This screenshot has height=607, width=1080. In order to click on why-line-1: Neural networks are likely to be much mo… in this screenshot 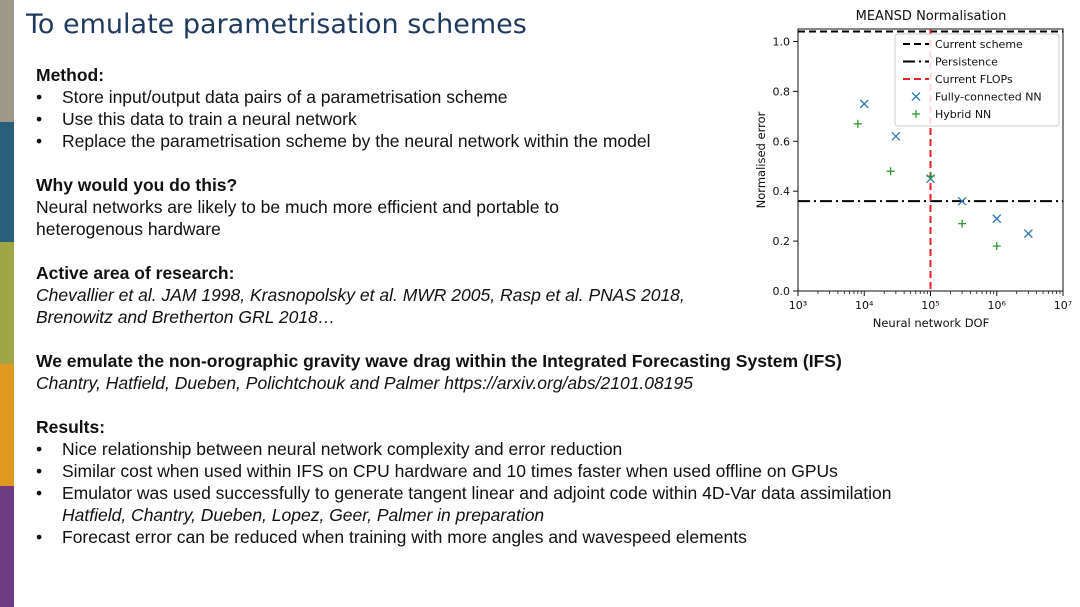, I will do `click(298, 207)`.